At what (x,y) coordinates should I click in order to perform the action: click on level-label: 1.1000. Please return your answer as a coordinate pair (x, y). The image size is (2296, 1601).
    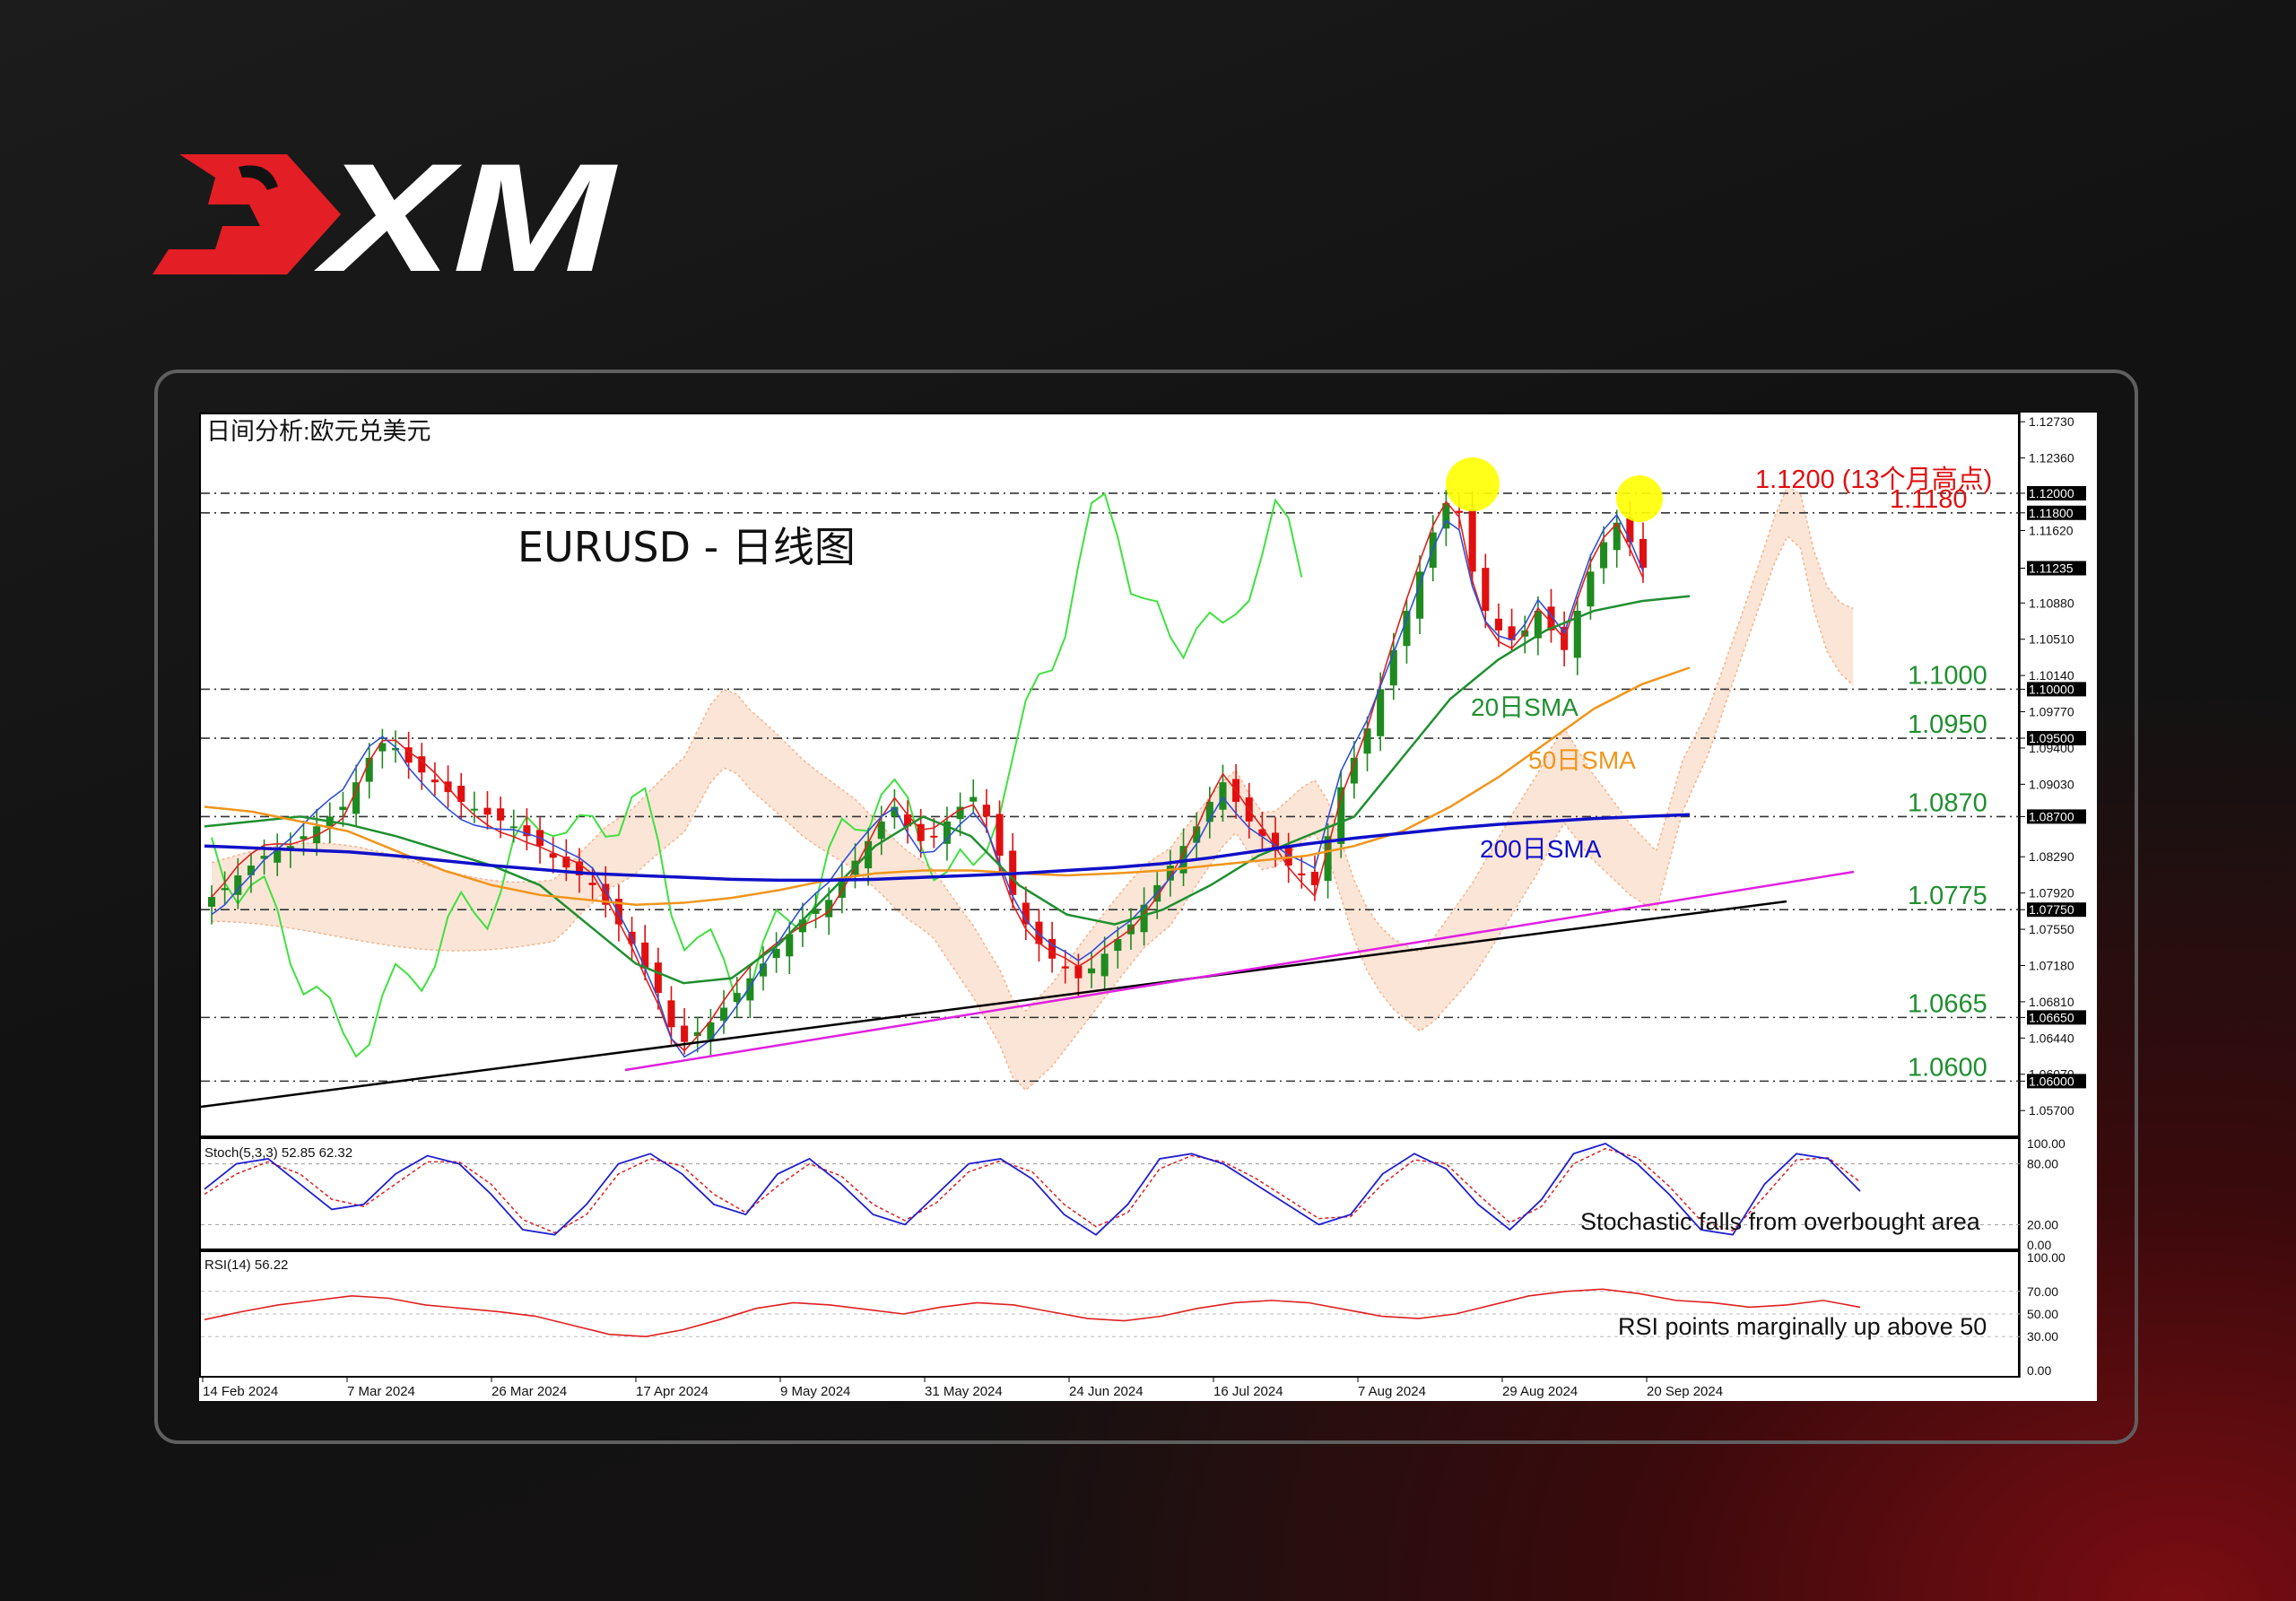
    Looking at the image, I should click on (1947, 675).